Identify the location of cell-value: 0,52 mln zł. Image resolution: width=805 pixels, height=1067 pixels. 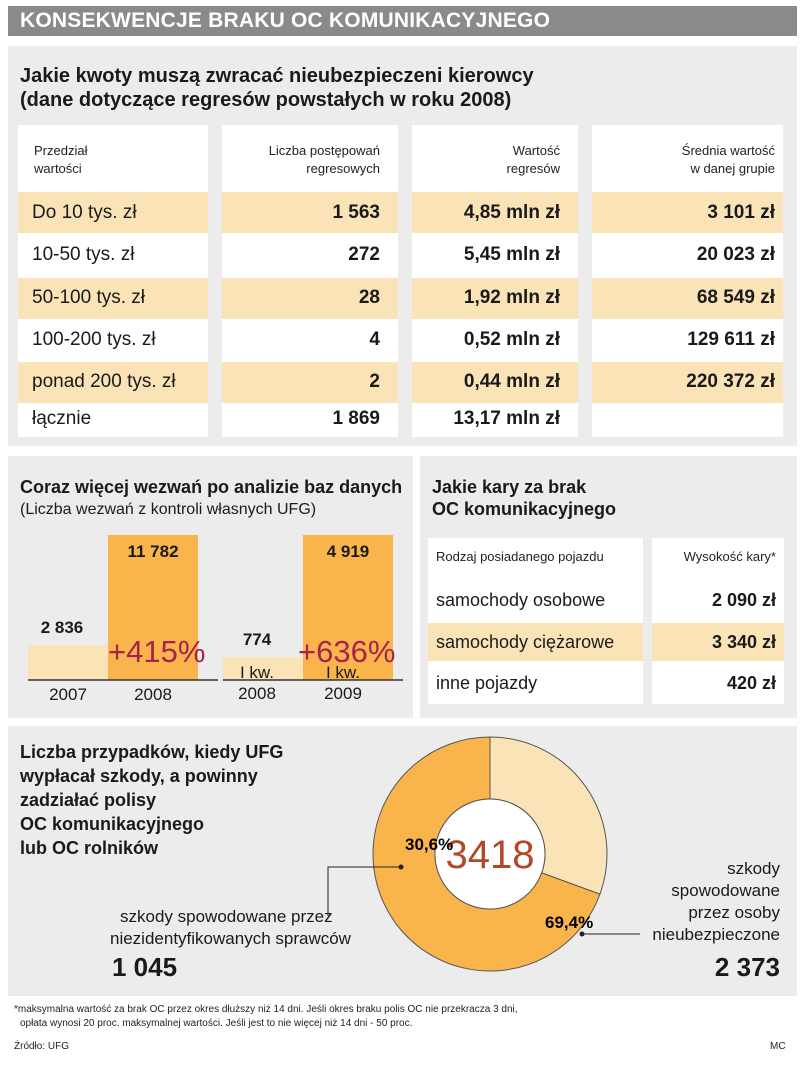
(511, 339).